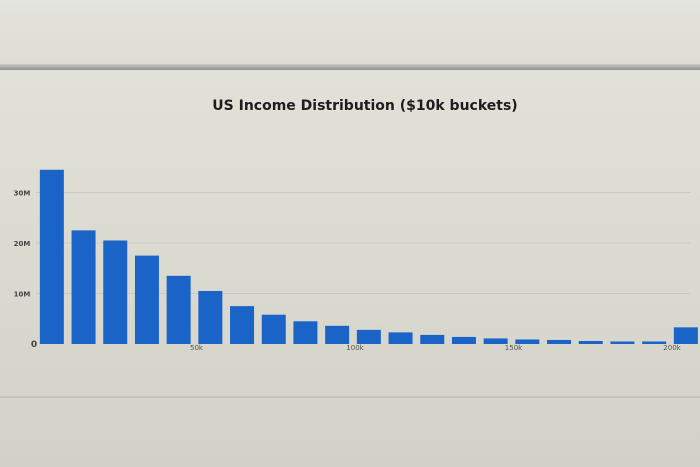  I want to click on chart-title: US Income Distribution ($10k buckets), so click(365, 106).